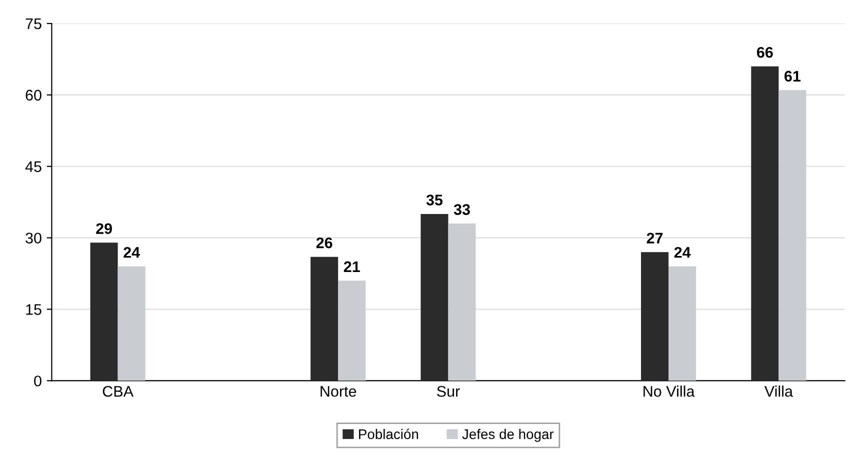  What do you see at coordinates (34, 24) in the screenshot?
I see `y-tick-label: 75` at bounding box center [34, 24].